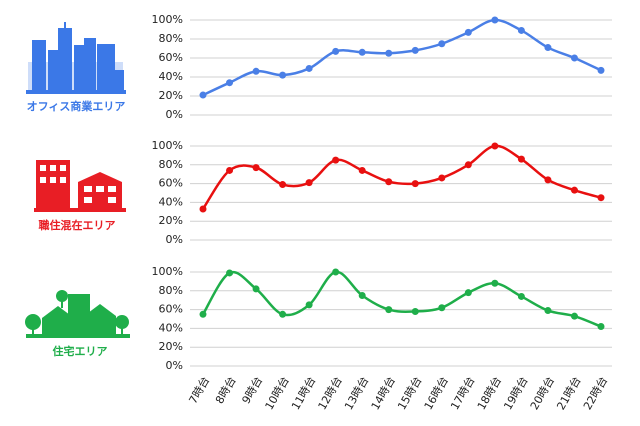 This screenshot has height=426, width=640. Describe the element at coordinates (542, 393) in the screenshot. I see `x-tick-label: 20時台` at that location.